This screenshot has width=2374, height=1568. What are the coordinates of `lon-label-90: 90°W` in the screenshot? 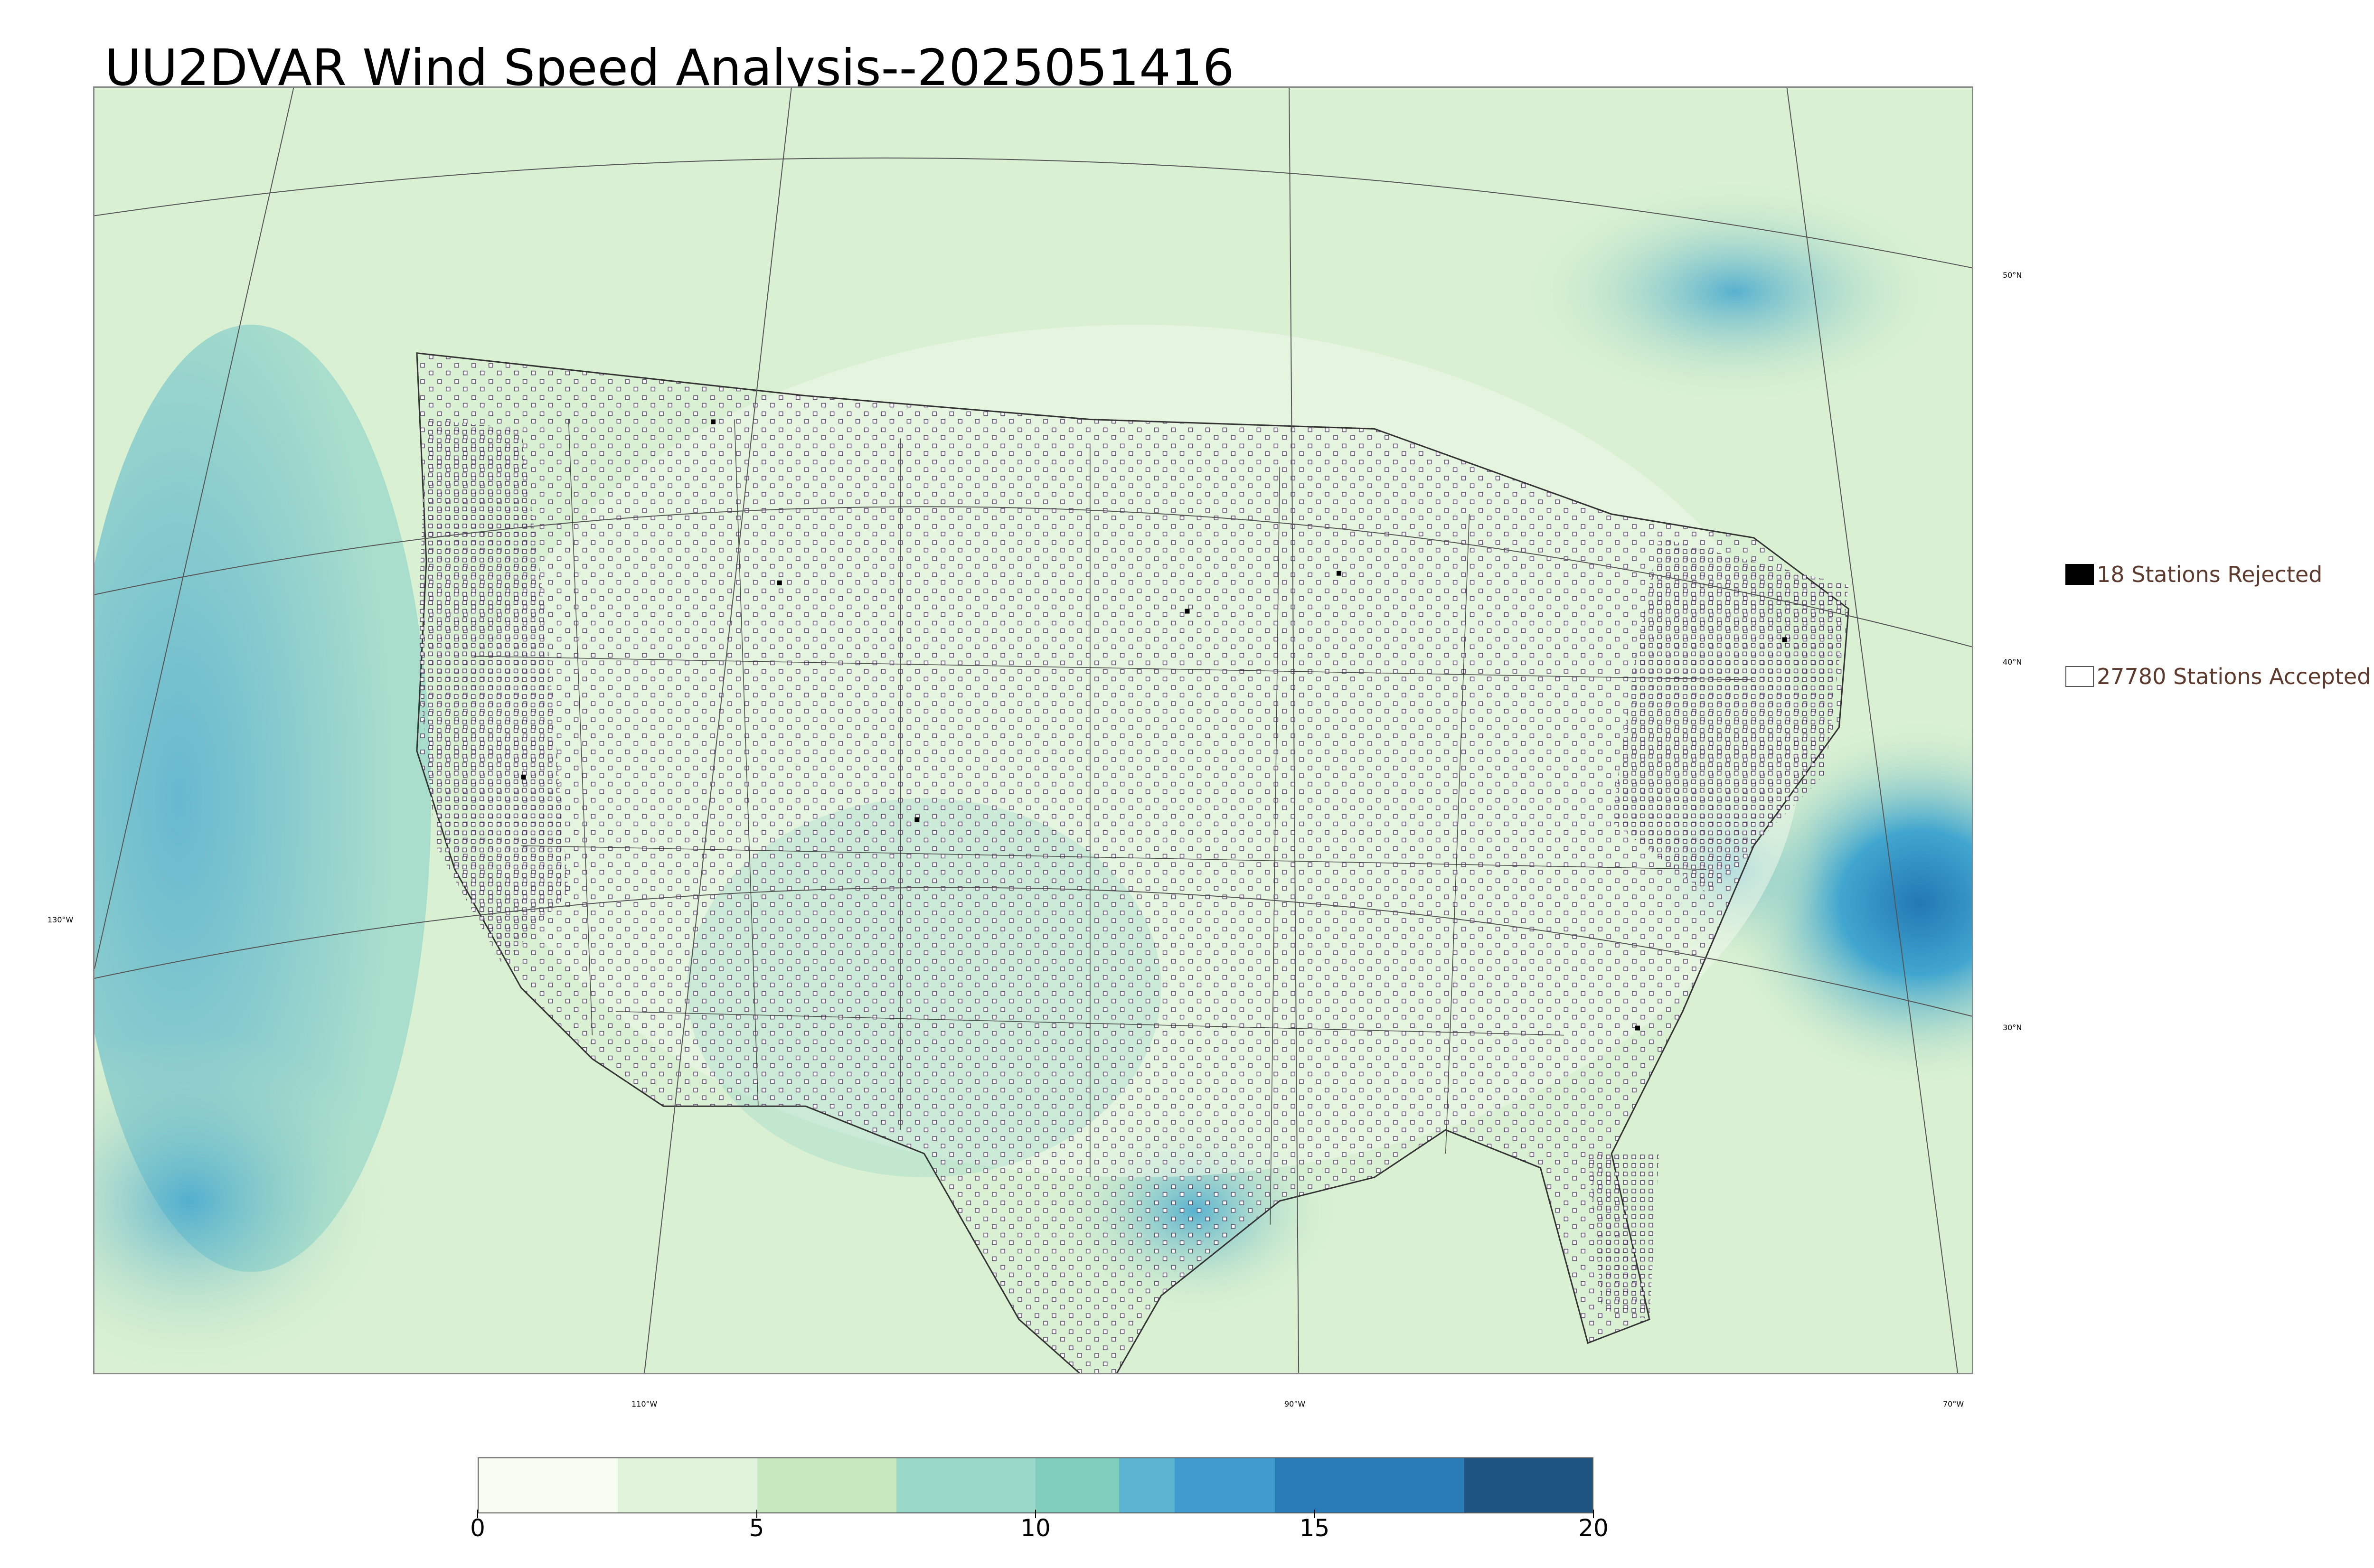 It's located at (1295, 1404).